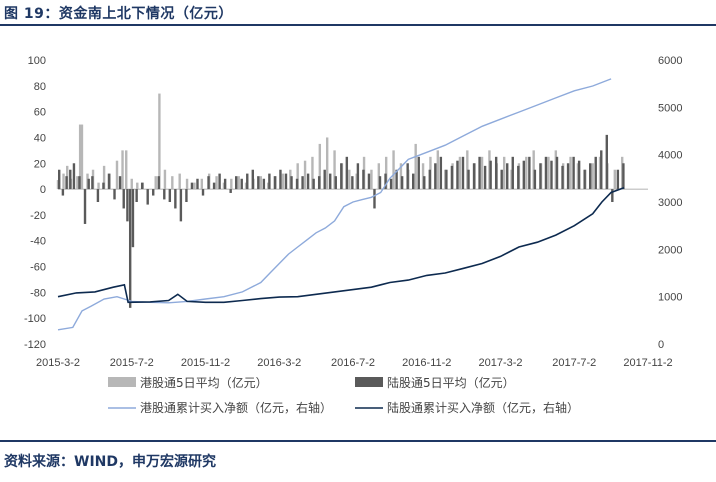  What do you see at coordinates (670, 61) in the screenshot?
I see `right-tick-label: 6000` at bounding box center [670, 61].